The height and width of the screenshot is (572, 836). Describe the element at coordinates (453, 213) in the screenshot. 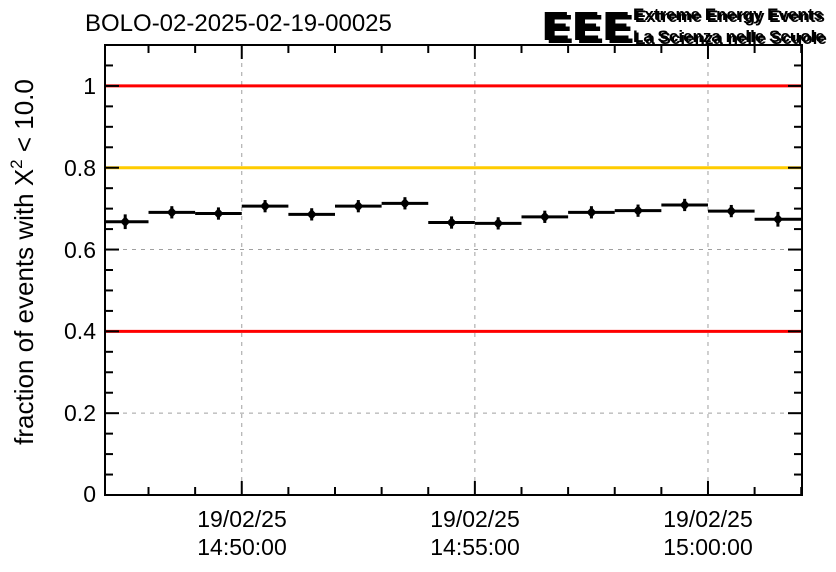

I see `data-series` at that location.